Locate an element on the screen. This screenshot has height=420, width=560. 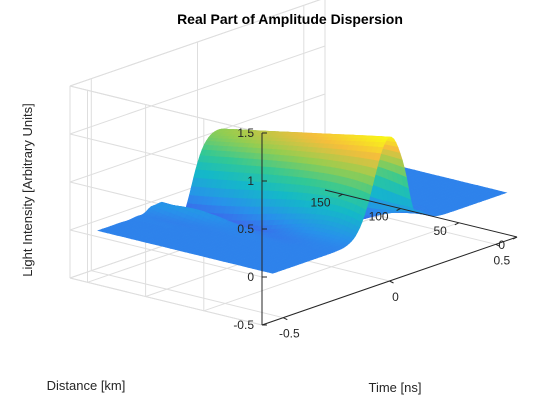
x-tick-label: 0 is located at coordinates (395, 297).